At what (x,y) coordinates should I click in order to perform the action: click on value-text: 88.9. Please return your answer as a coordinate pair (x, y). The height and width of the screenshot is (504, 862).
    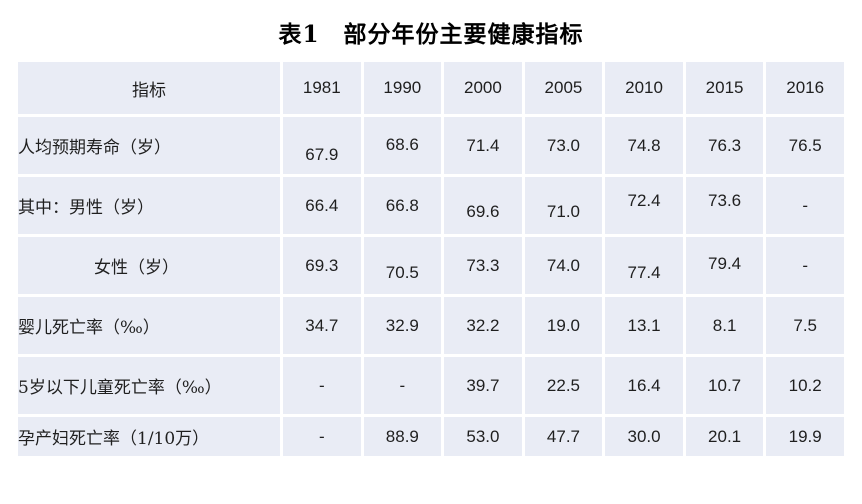
    Looking at the image, I should click on (402, 436).